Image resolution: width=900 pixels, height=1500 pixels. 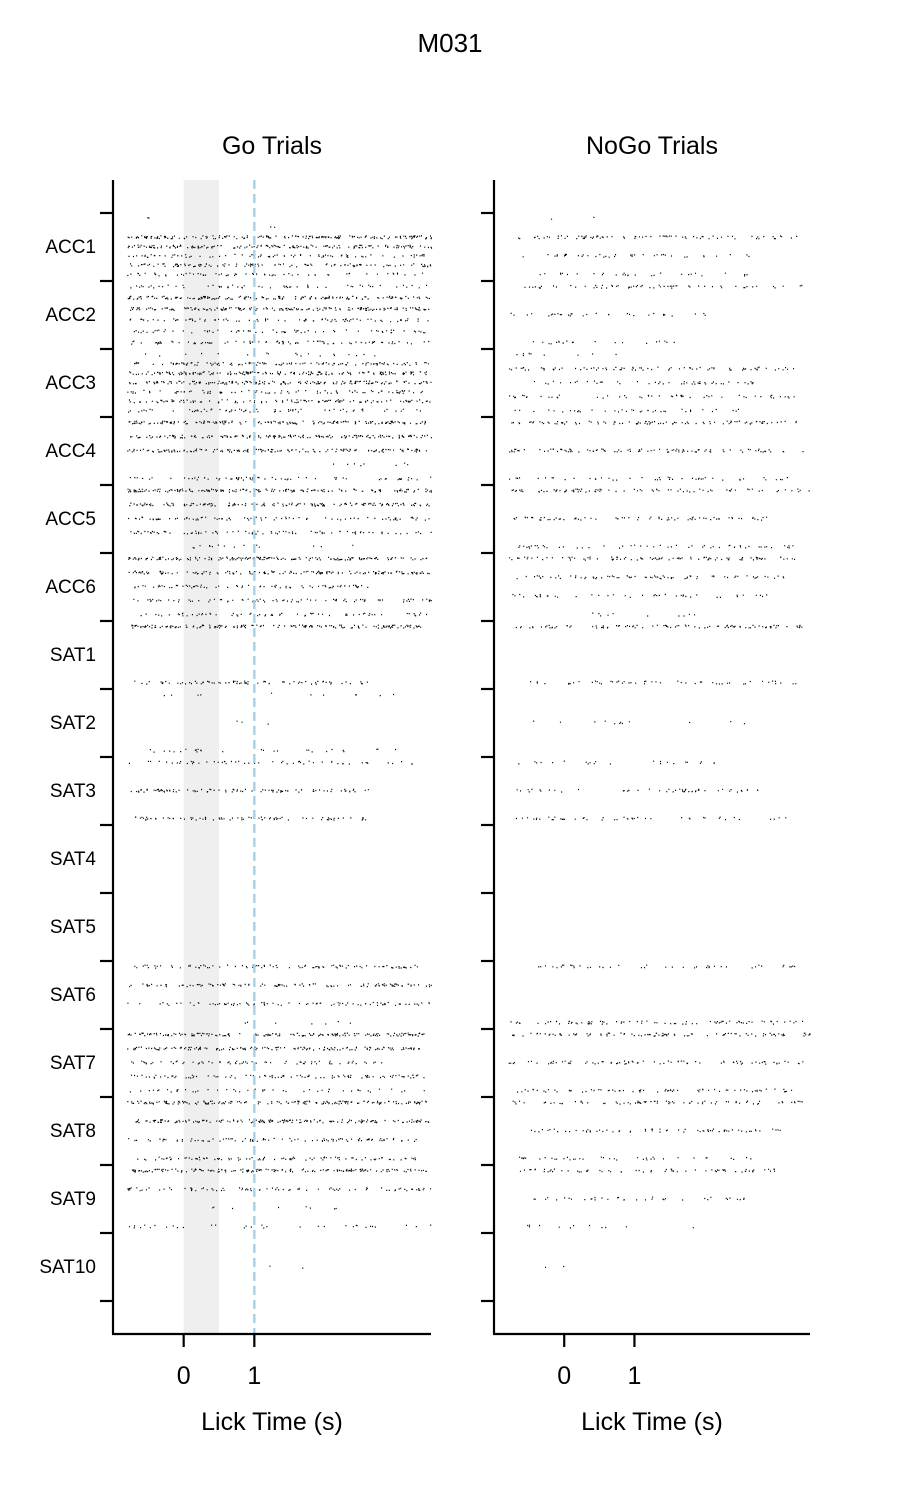 What do you see at coordinates (73, 927) in the screenshot?
I see `y-tick-label: SAT5` at bounding box center [73, 927].